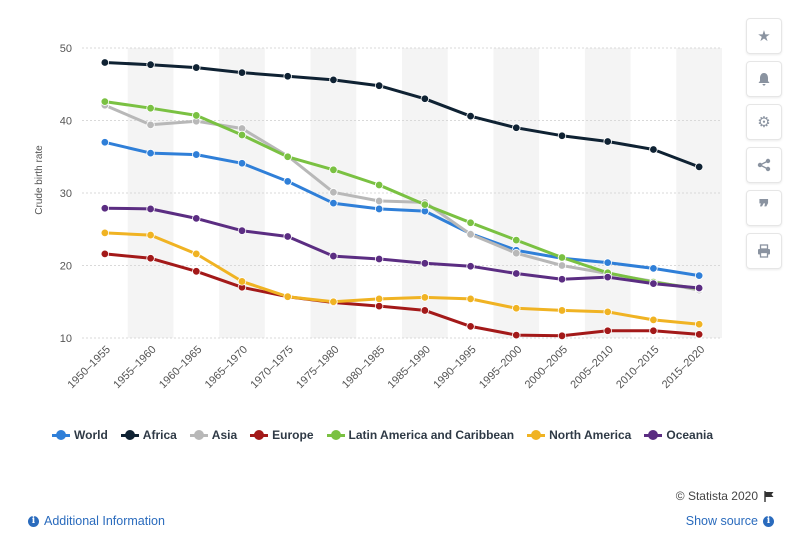 This screenshot has width=800, height=557. Describe the element at coordinates (500, 367) in the screenshot. I see `x-tick-label: 1995–2000` at that location.